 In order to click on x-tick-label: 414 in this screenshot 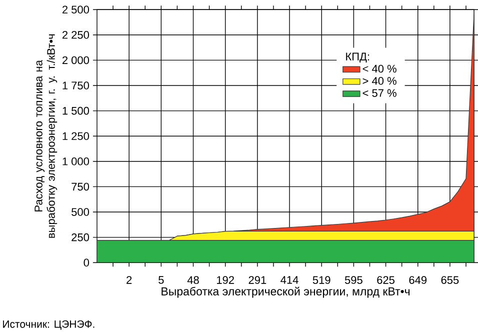, I will do `click(289, 280)`.